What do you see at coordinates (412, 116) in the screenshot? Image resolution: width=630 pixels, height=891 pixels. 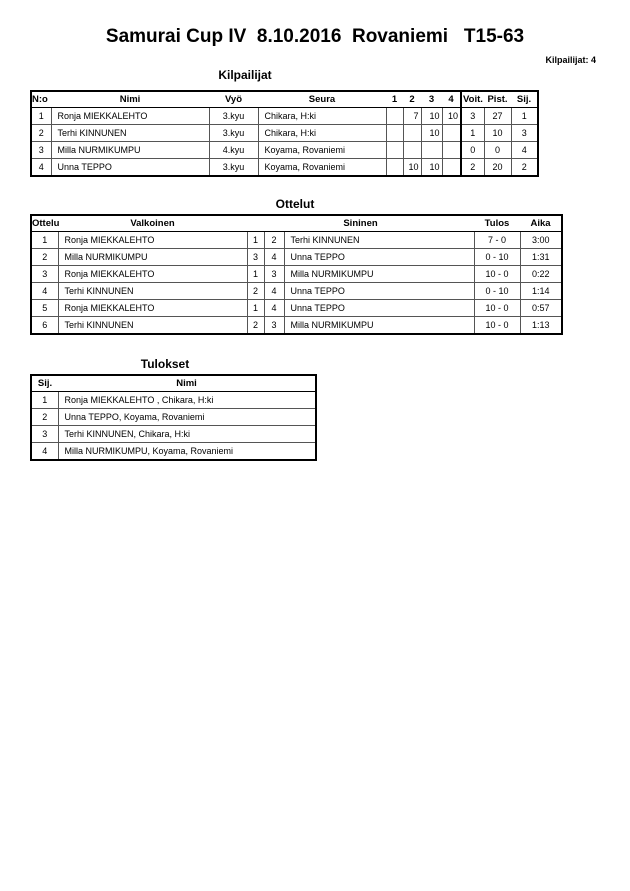 I see `table-cell: 7` at bounding box center [412, 116].